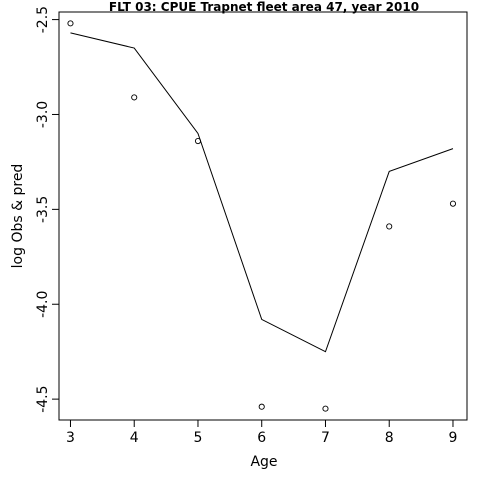 The width and height of the screenshot is (480, 480). What do you see at coordinates (198, 438) in the screenshot?
I see `x-tick-label: 5` at bounding box center [198, 438].